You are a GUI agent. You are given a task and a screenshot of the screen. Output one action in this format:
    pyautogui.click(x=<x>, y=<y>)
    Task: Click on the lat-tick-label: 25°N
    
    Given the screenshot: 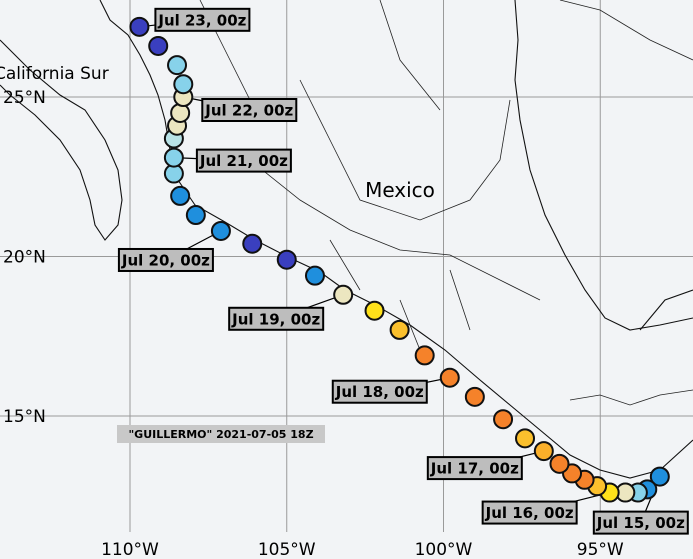 What is the action you would take?
    pyautogui.click(x=24, y=98)
    